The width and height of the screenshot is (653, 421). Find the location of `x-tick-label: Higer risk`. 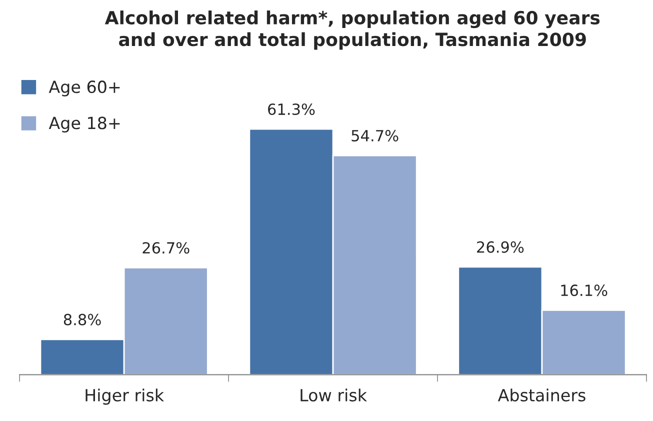

x-tick-label: Higer risk is located at coordinates (125, 396).